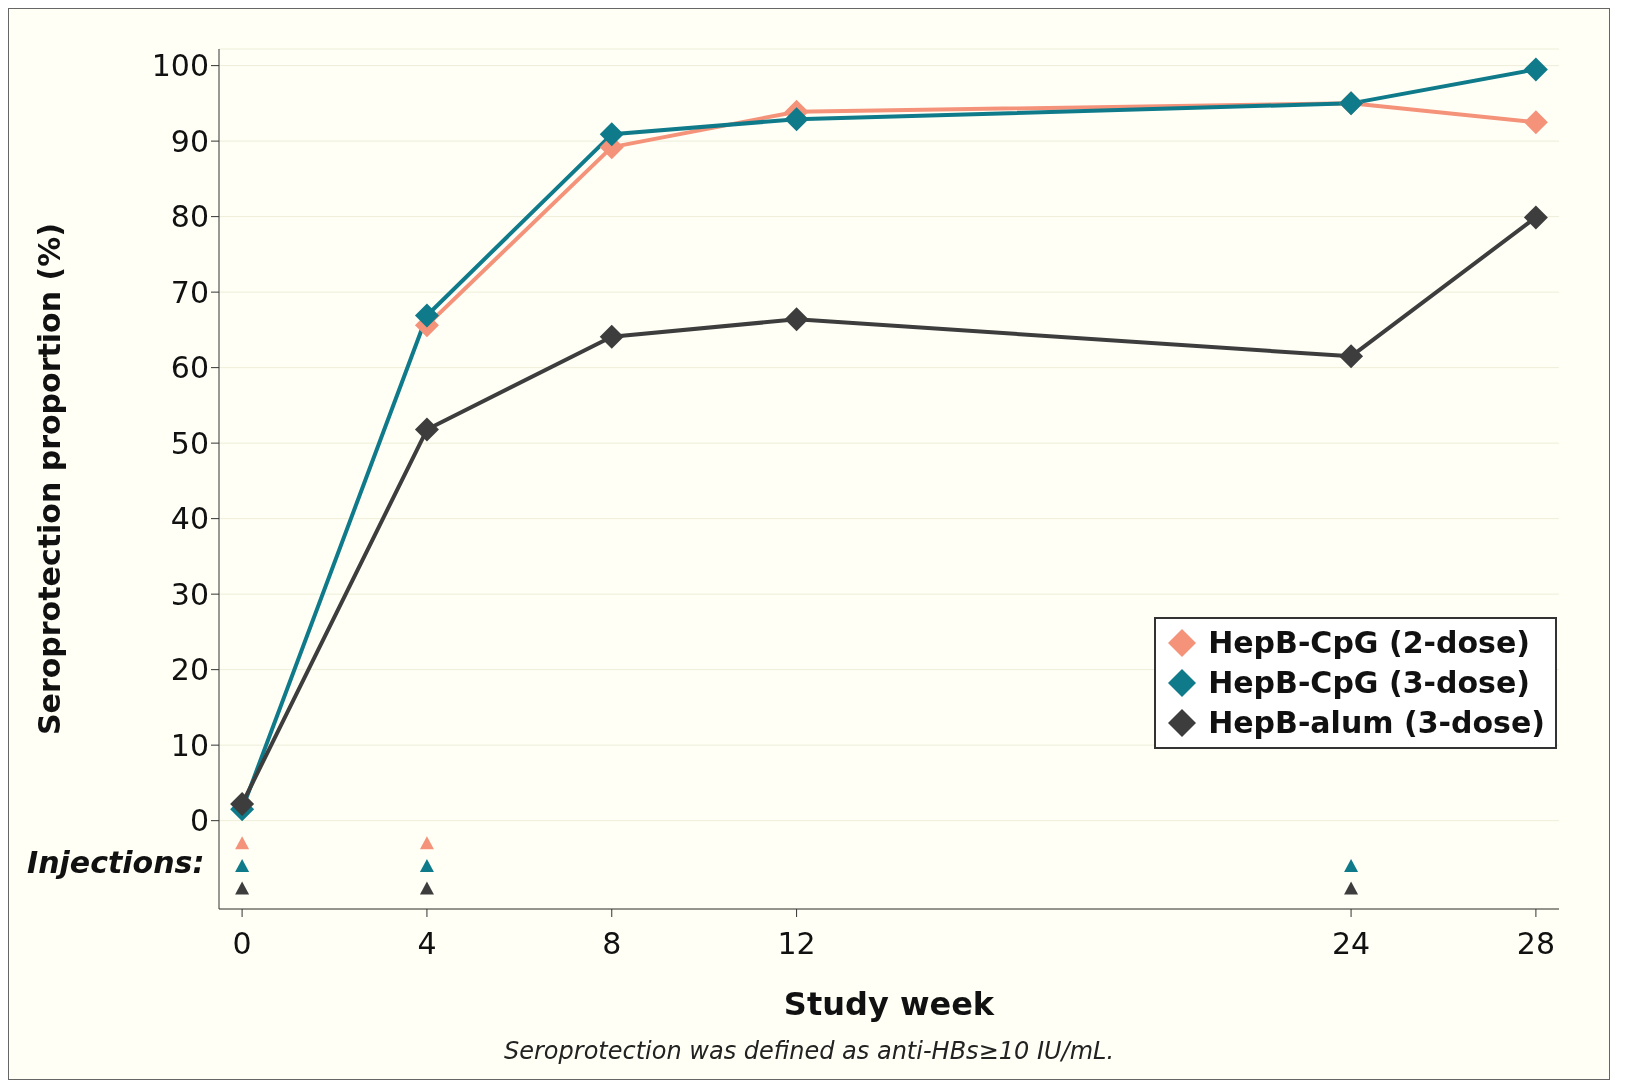 This screenshot has width=1635, height=1092. Describe the element at coordinates (189, 670) in the screenshot. I see `y-tick-label: 20` at that location.